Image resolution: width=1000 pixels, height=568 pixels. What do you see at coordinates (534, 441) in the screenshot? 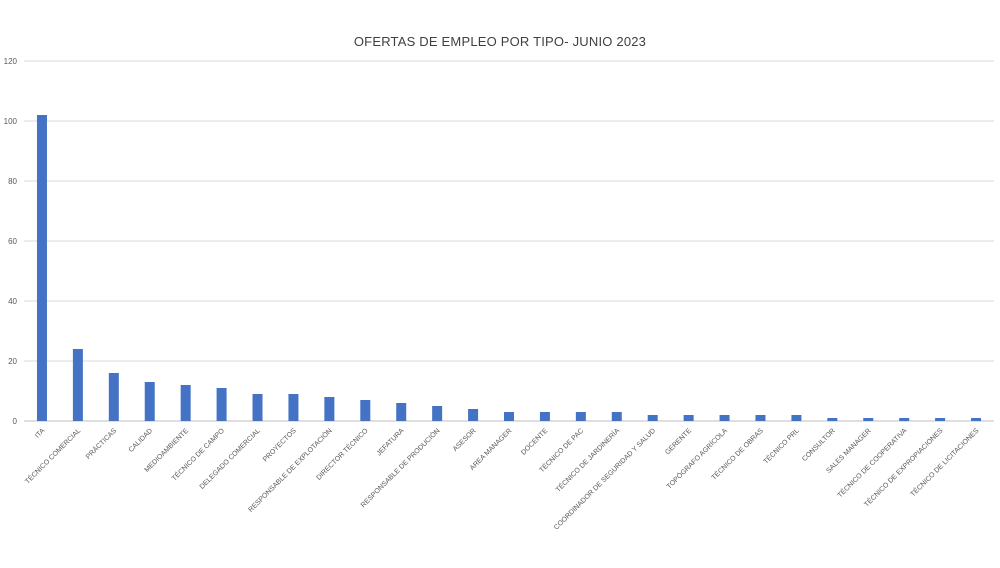
I see `x-category-label: DOCENTE` at bounding box center [534, 441].